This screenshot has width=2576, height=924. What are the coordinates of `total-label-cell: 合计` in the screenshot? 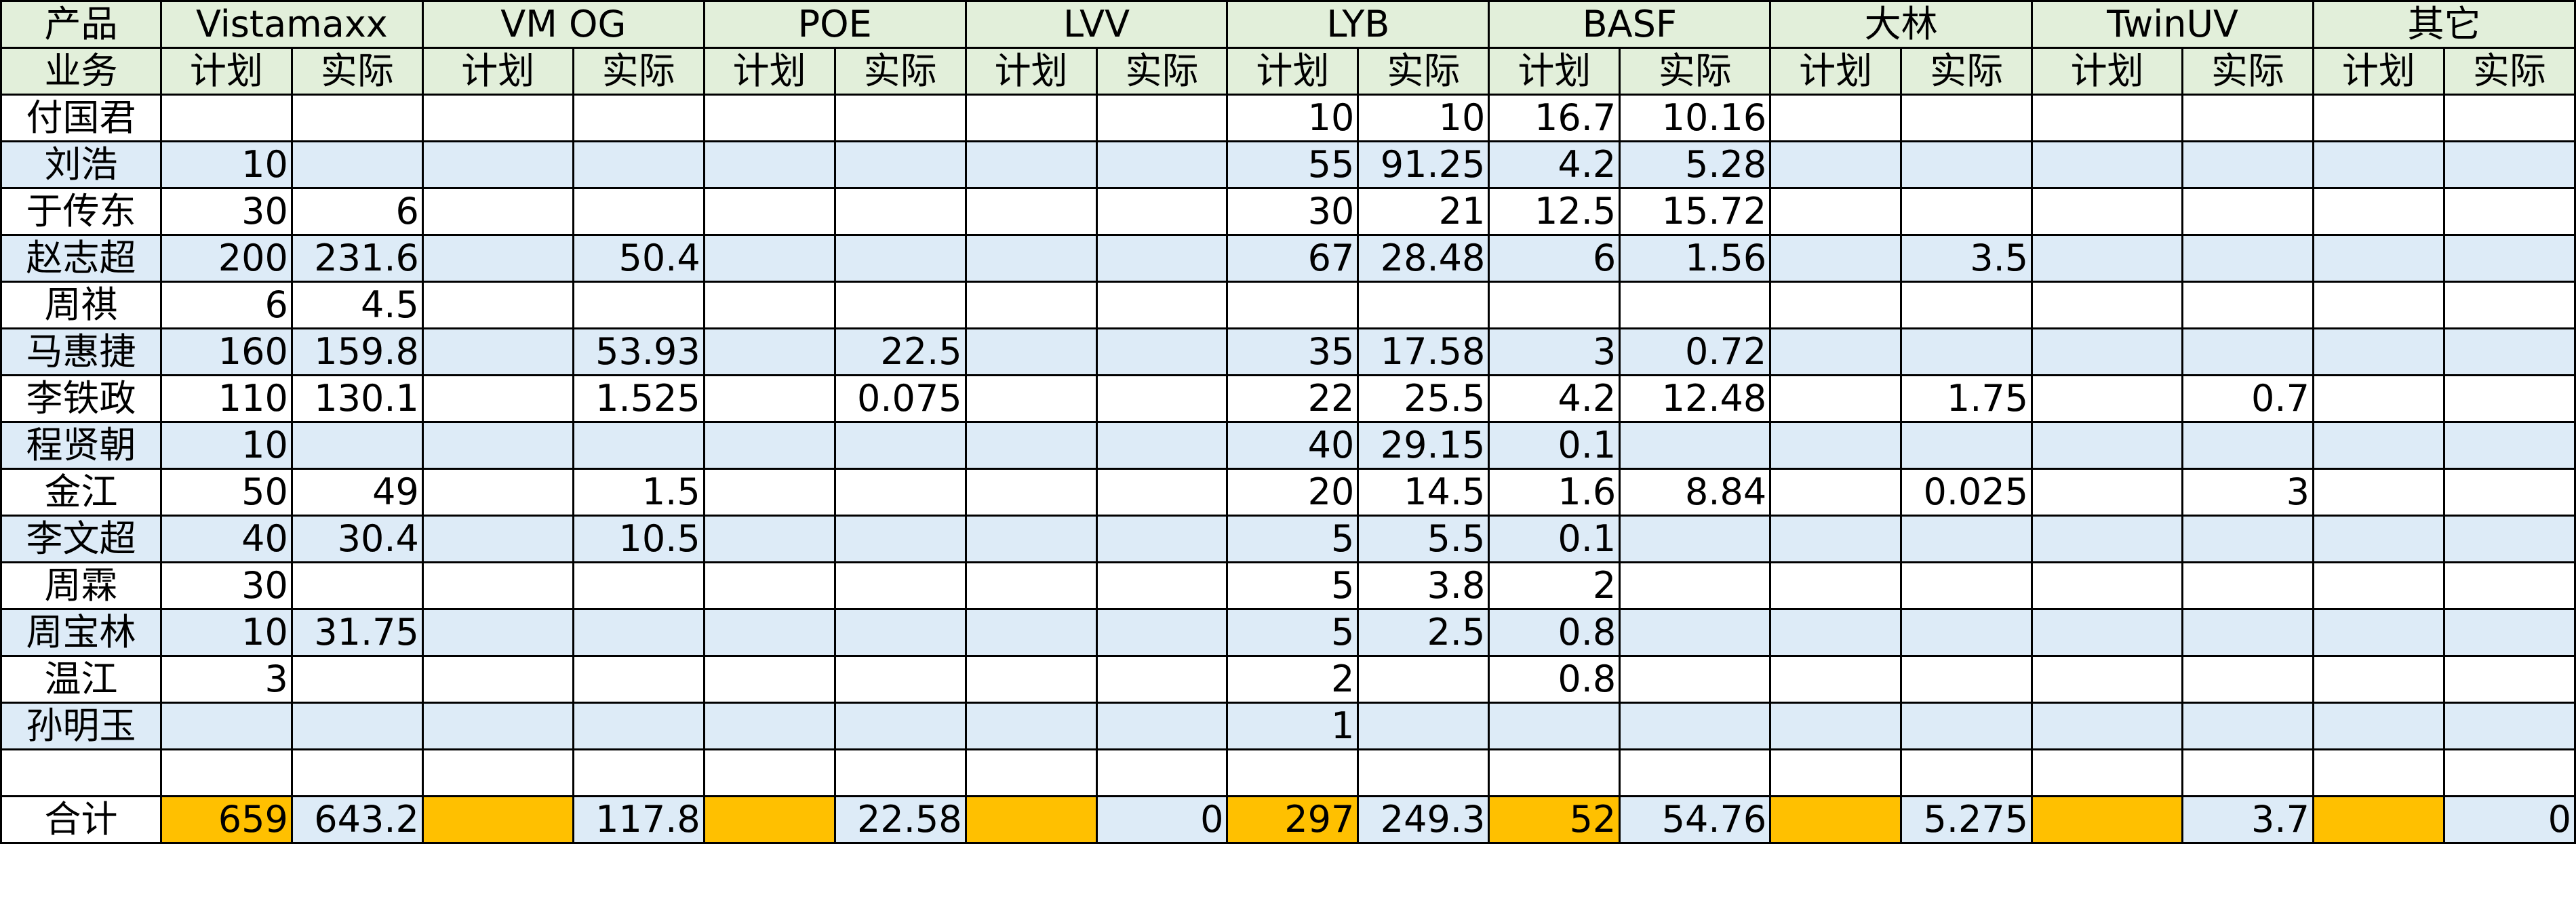 It's located at (81, 819).